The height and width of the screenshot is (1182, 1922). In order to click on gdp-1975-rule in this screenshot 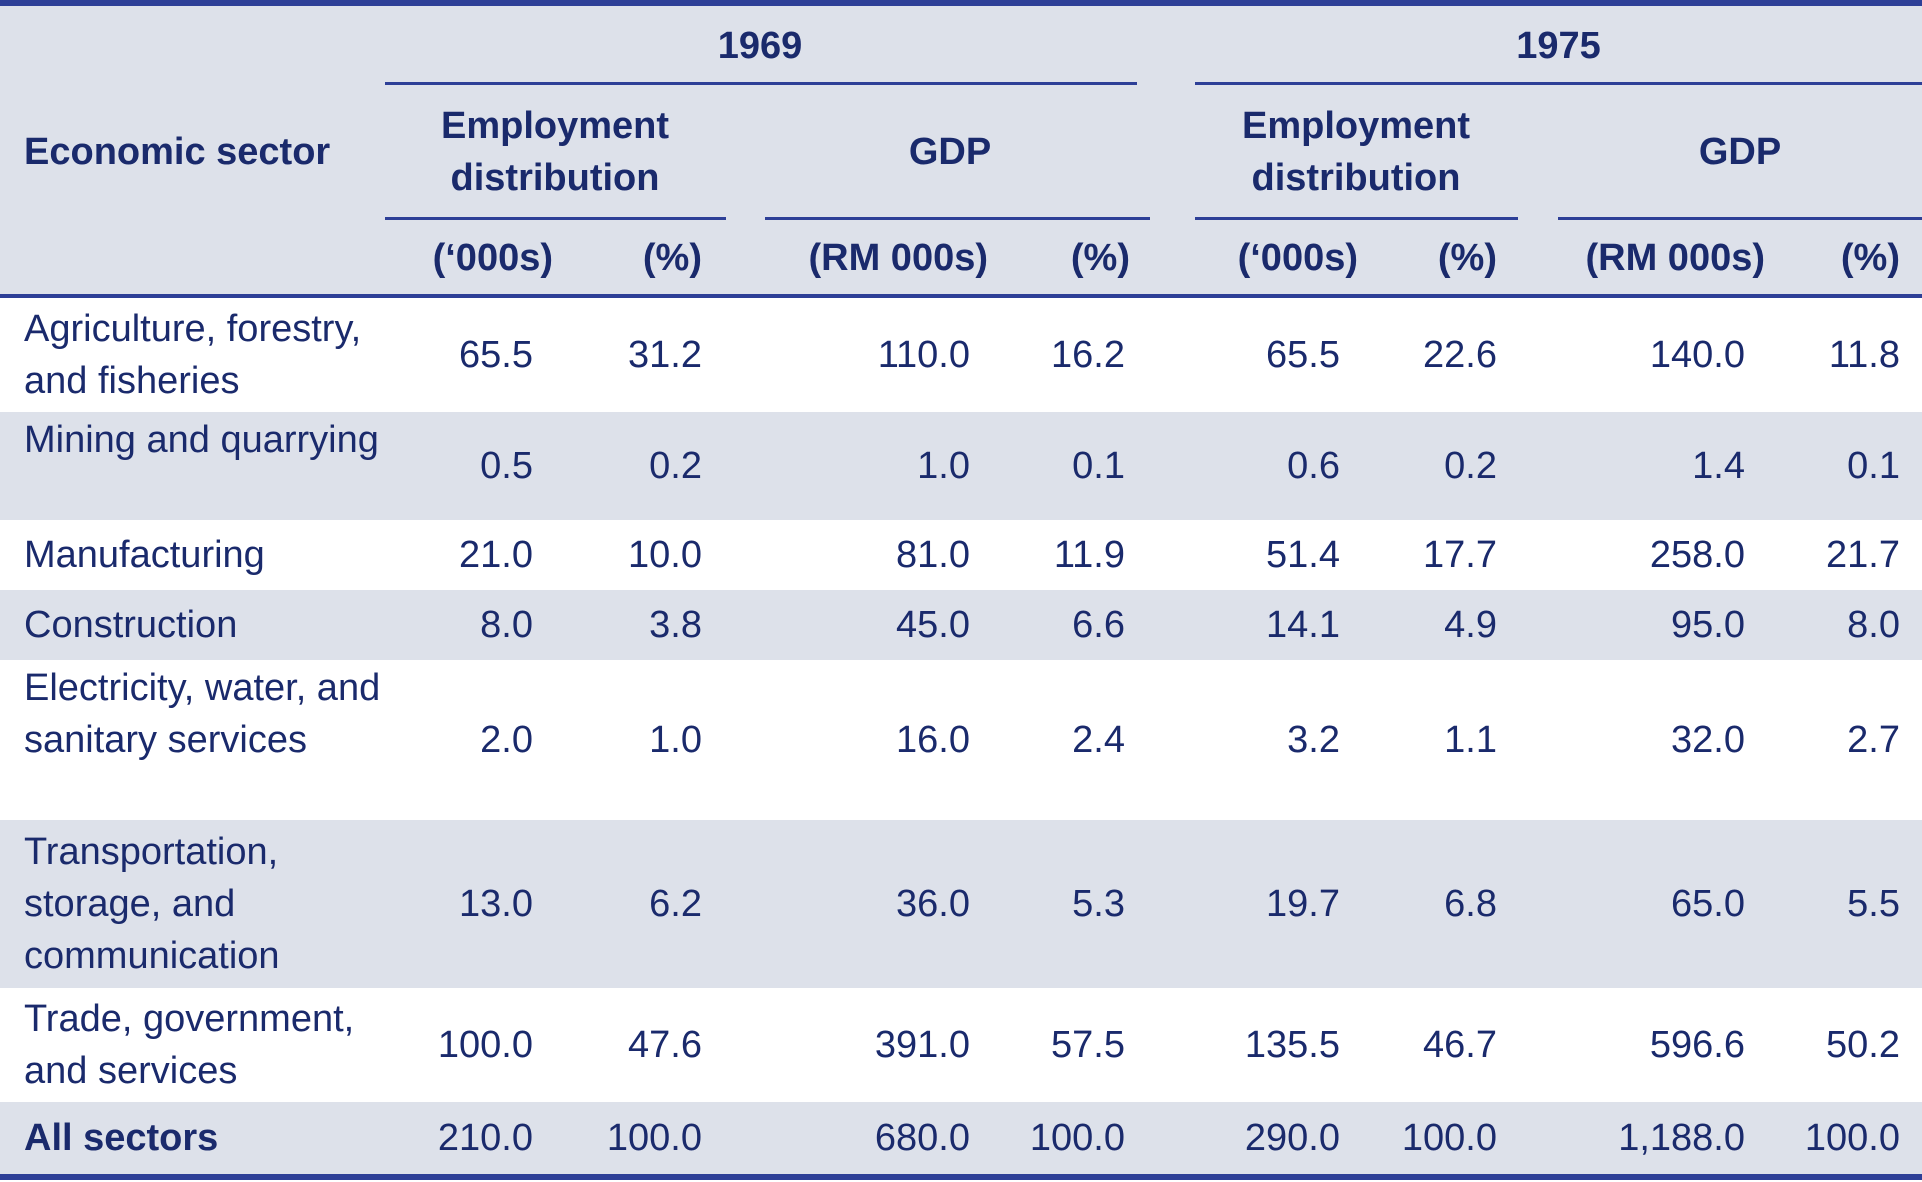, I will do `click(1740, 218)`.